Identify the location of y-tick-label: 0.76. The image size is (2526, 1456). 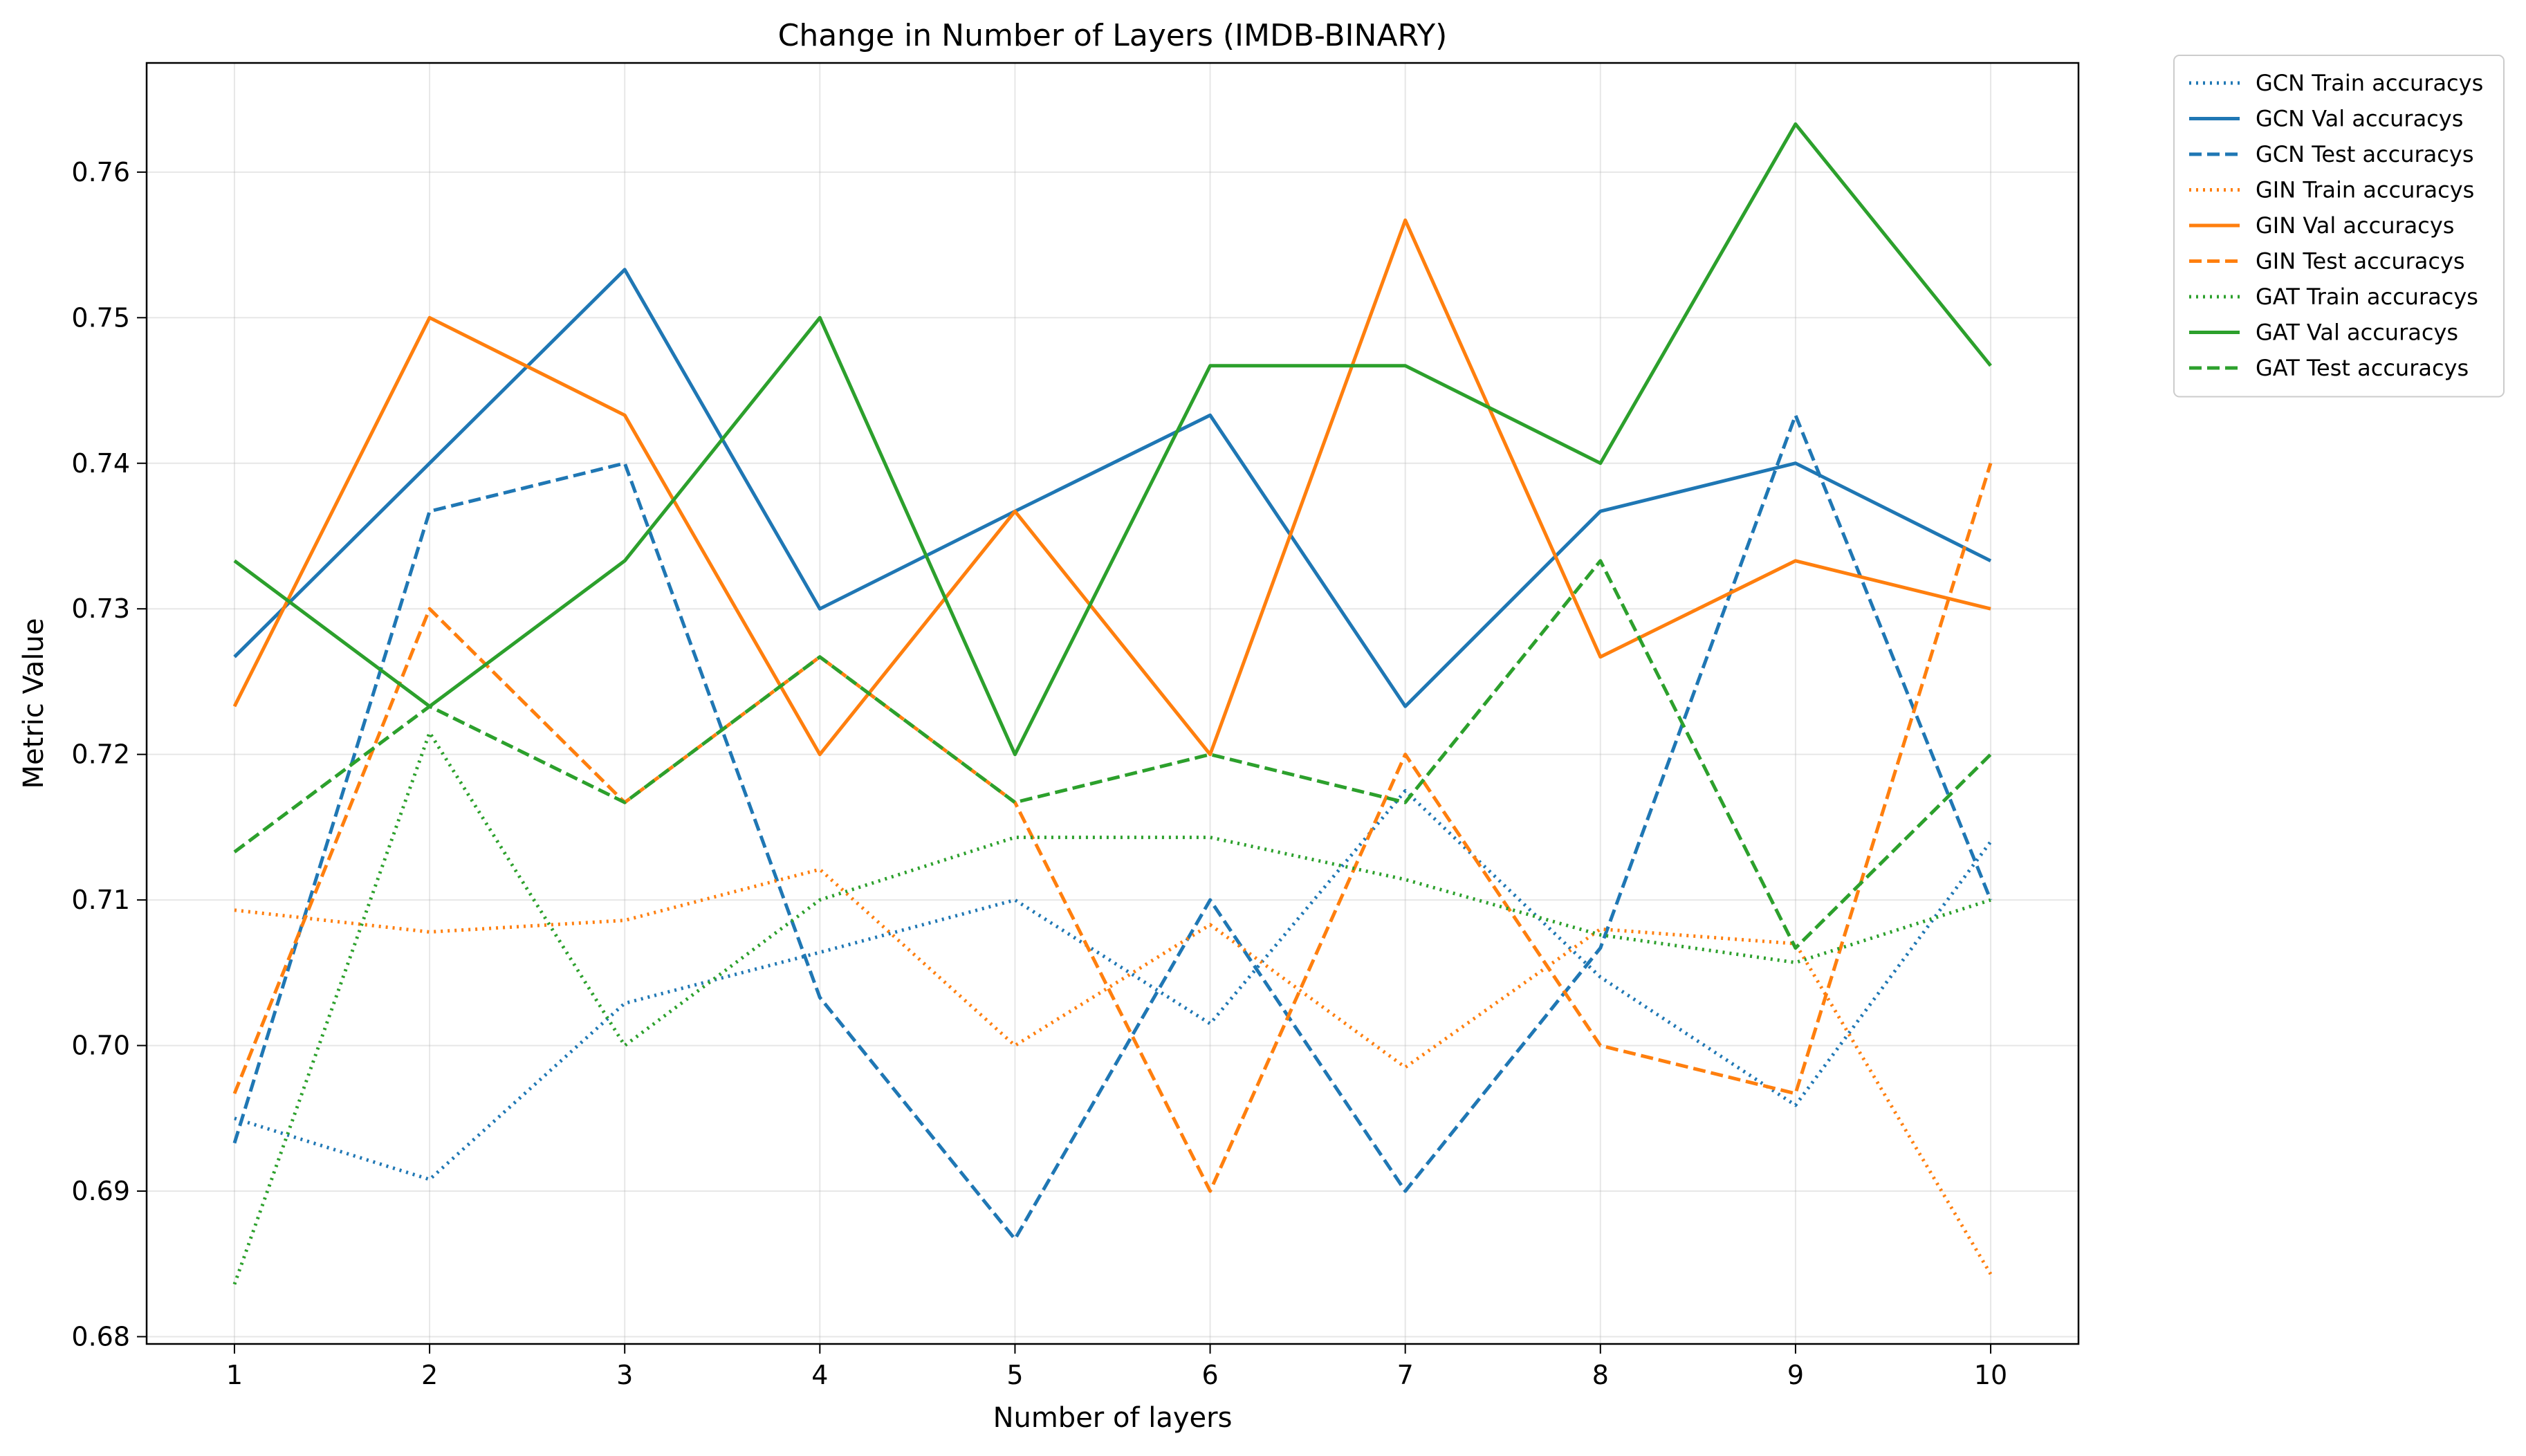
(100, 172).